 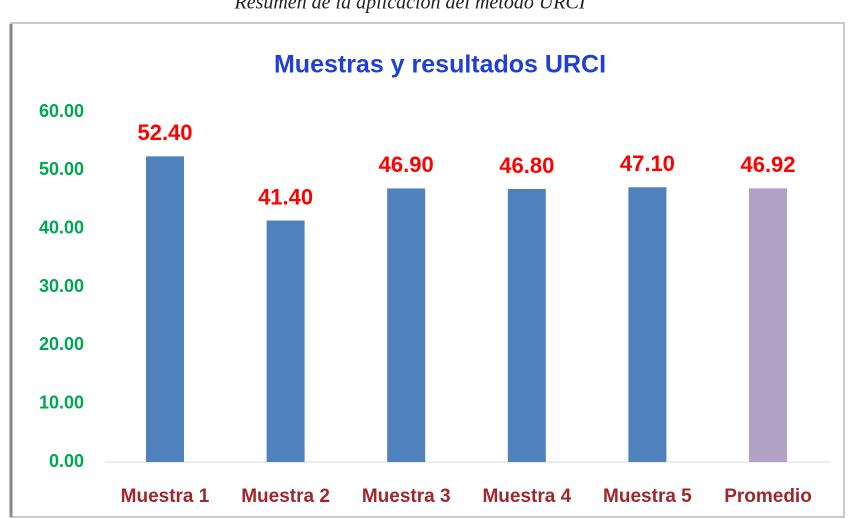 What do you see at coordinates (647, 496) in the screenshot?
I see `x-tick-label: Muestra 5` at bounding box center [647, 496].